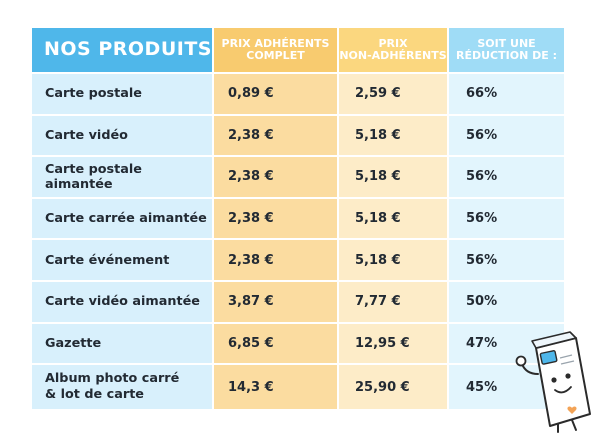 The image size is (600, 440). What do you see at coordinates (394, 302) in the screenshot?
I see `nonmember-price: 7,77 €` at bounding box center [394, 302].